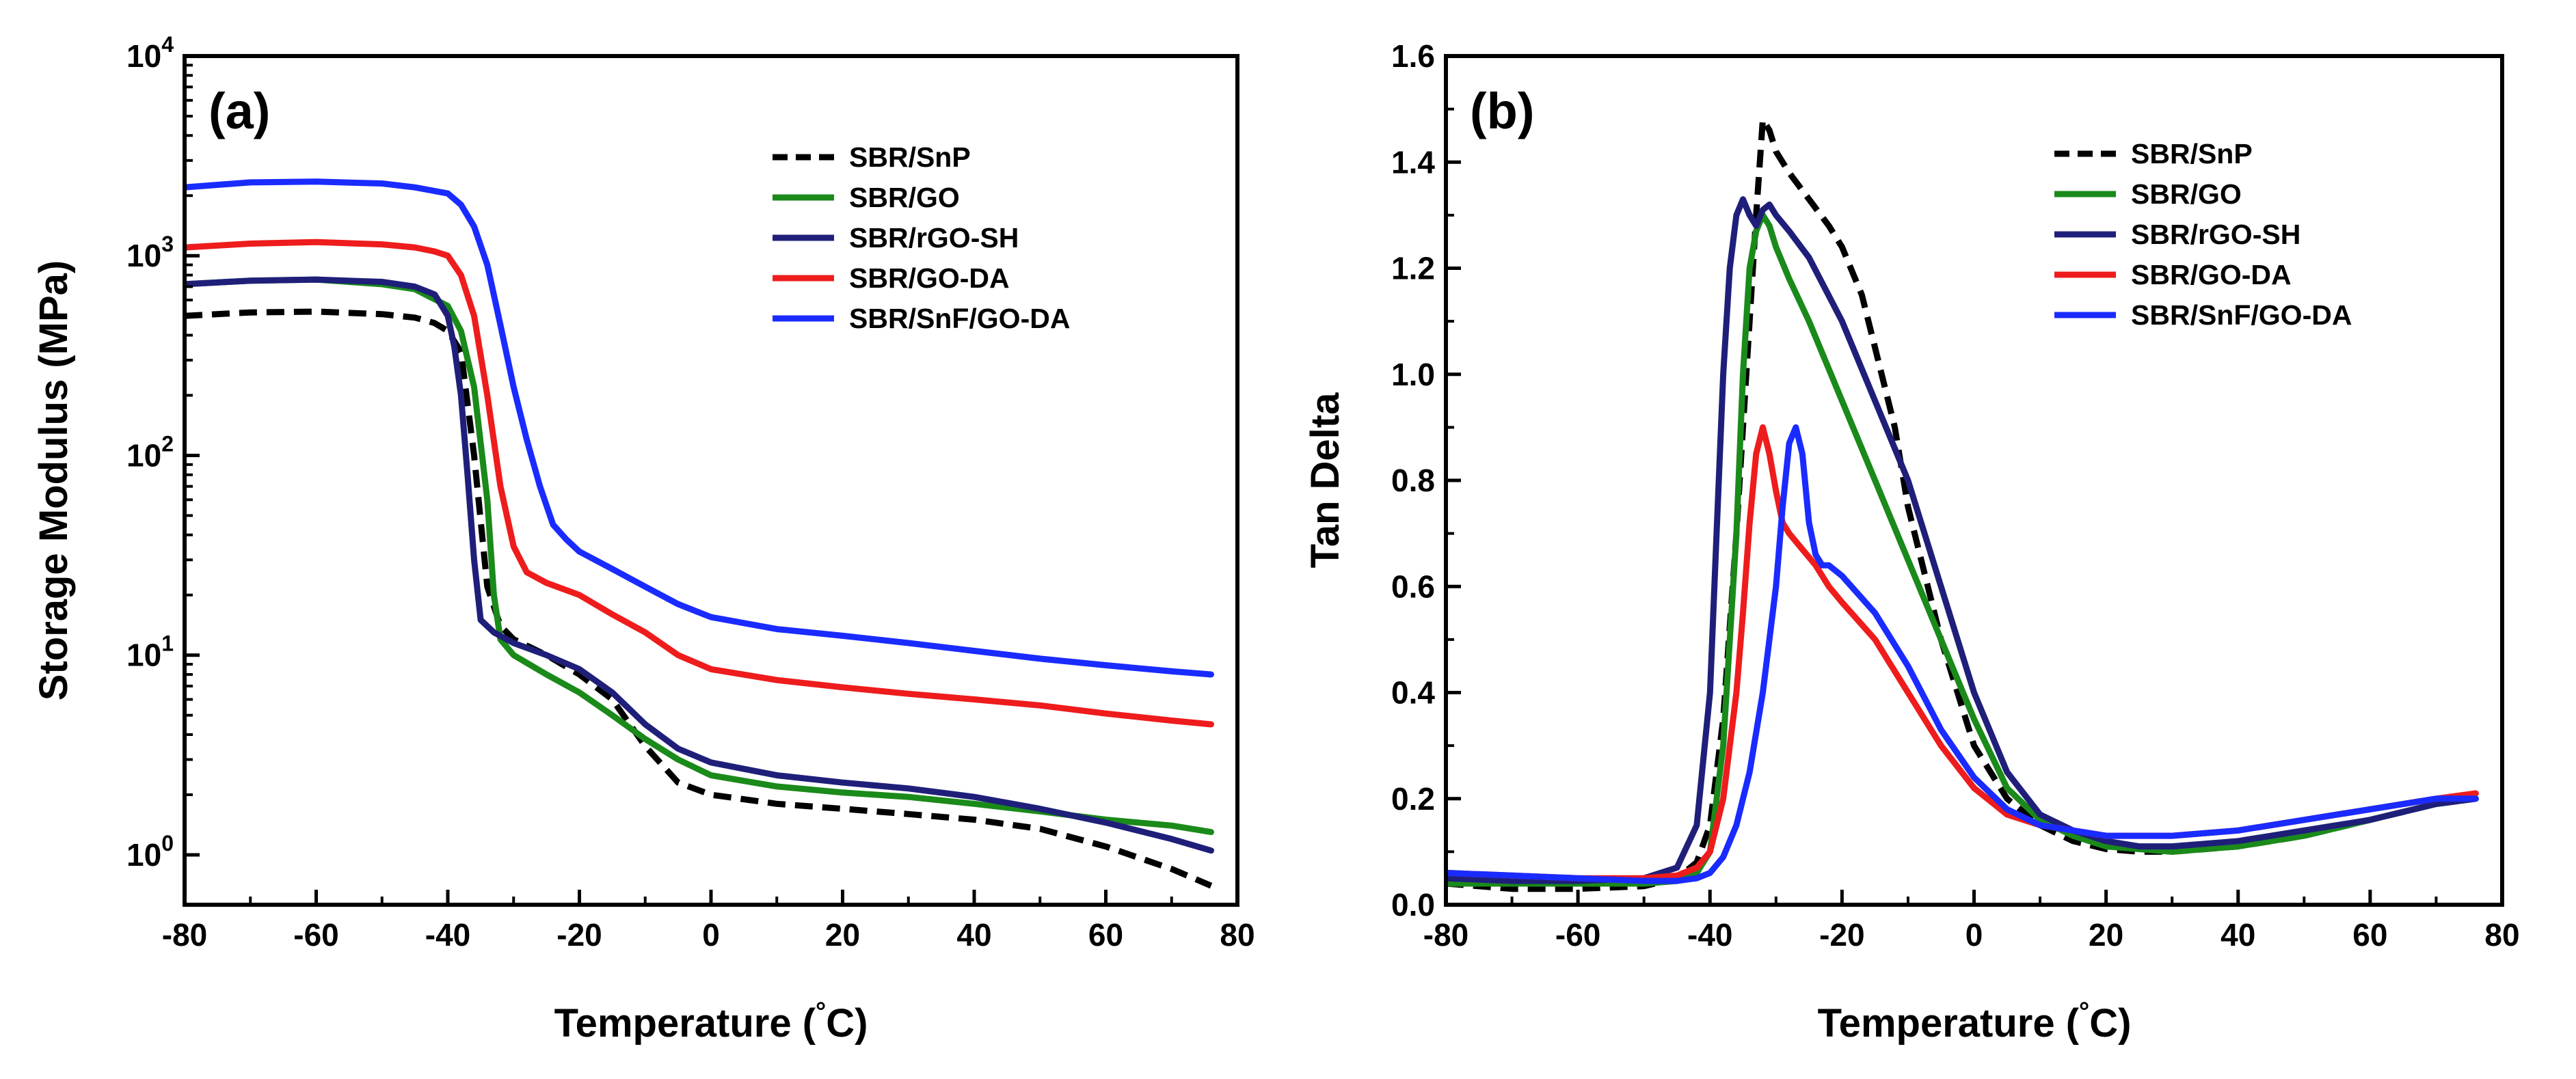 The height and width of the screenshot is (1079, 2576). What do you see at coordinates (929, 278) in the screenshot?
I see `storage-modulus-legend-label: SBR/GO-DA` at bounding box center [929, 278].